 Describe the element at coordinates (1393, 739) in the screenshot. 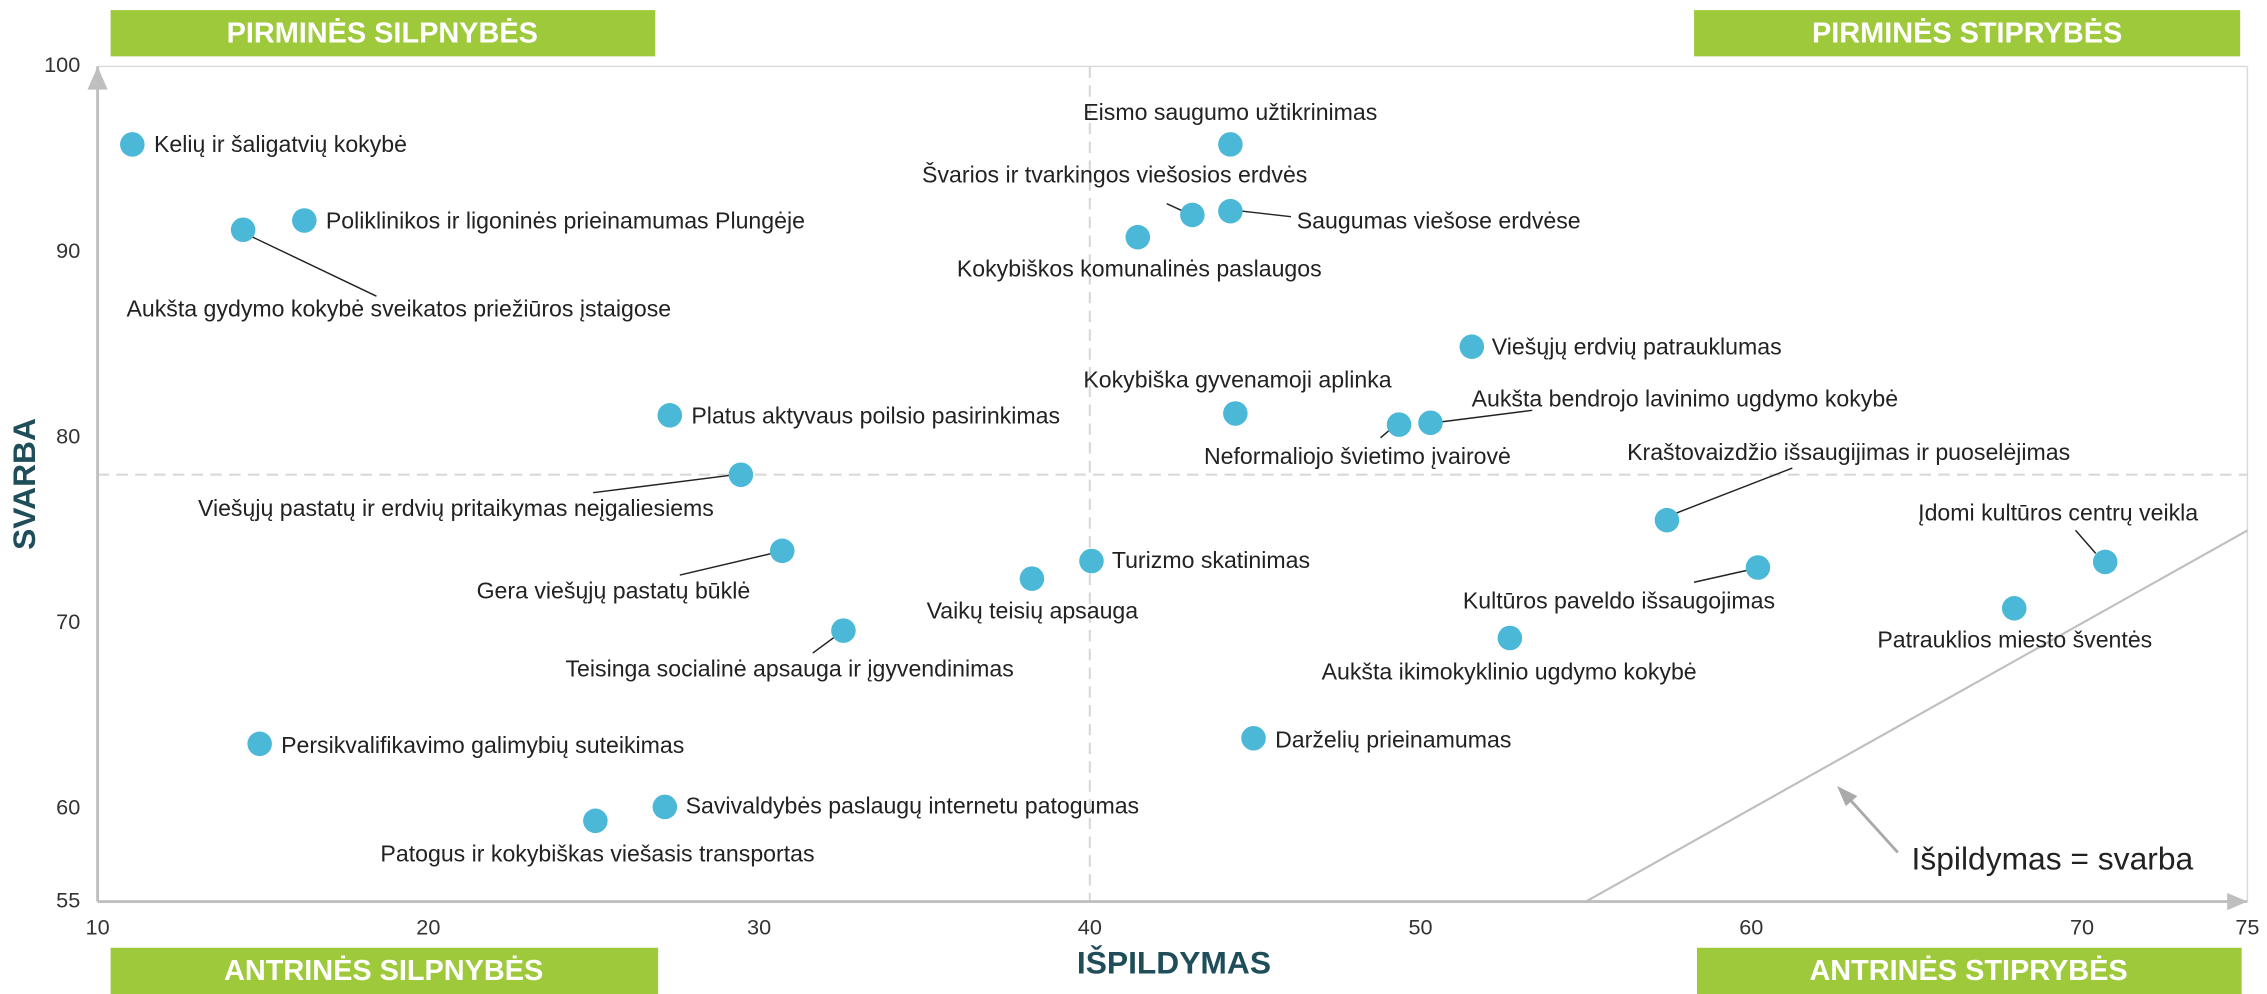

I see `point-label: Darželių prieinamumas` at that location.